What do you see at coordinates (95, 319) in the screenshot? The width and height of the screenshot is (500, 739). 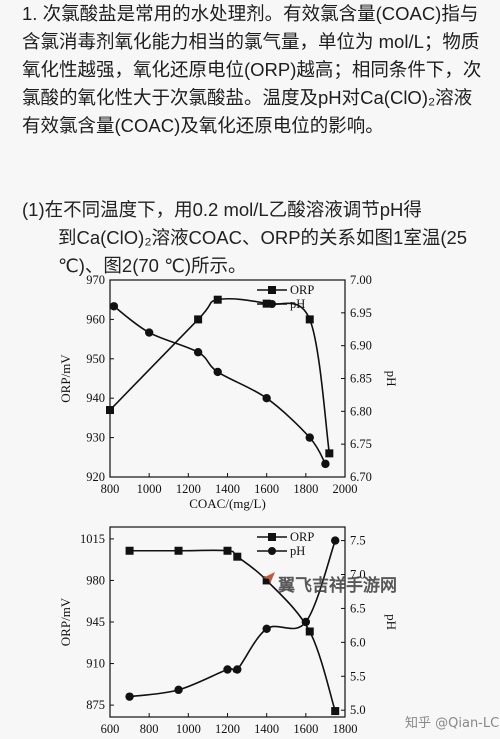 I see `y-tick-label: 960` at bounding box center [95, 319].